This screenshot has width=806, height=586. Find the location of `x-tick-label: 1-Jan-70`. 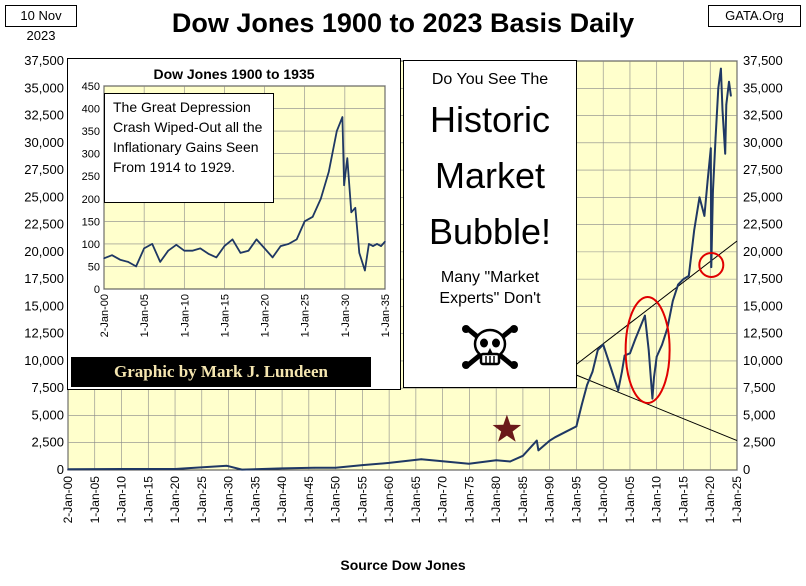

x-tick-label: 1-Jan-70 is located at coordinates (443, 500).